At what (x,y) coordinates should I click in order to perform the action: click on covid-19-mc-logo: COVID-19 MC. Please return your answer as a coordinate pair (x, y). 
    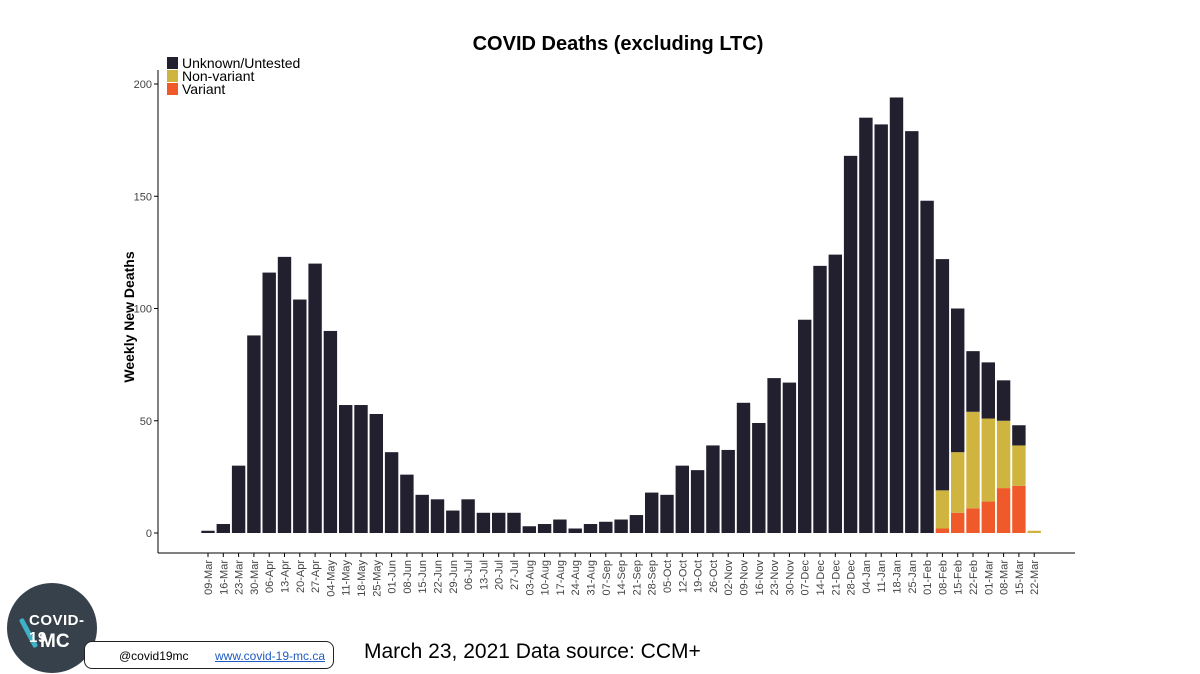
    Looking at the image, I should click on (52, 628).